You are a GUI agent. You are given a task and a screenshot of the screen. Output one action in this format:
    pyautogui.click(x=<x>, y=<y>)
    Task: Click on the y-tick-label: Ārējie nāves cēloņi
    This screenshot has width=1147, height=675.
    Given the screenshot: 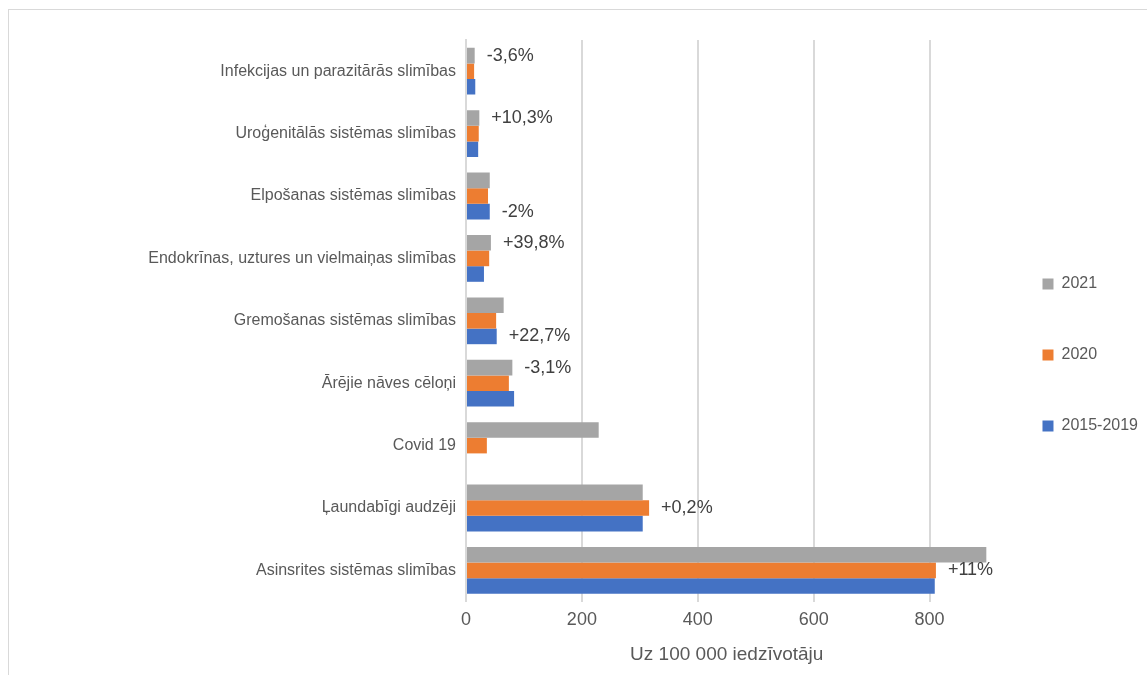 What is the action you would take?
    pyautogui.click(x=388, y=382)
    